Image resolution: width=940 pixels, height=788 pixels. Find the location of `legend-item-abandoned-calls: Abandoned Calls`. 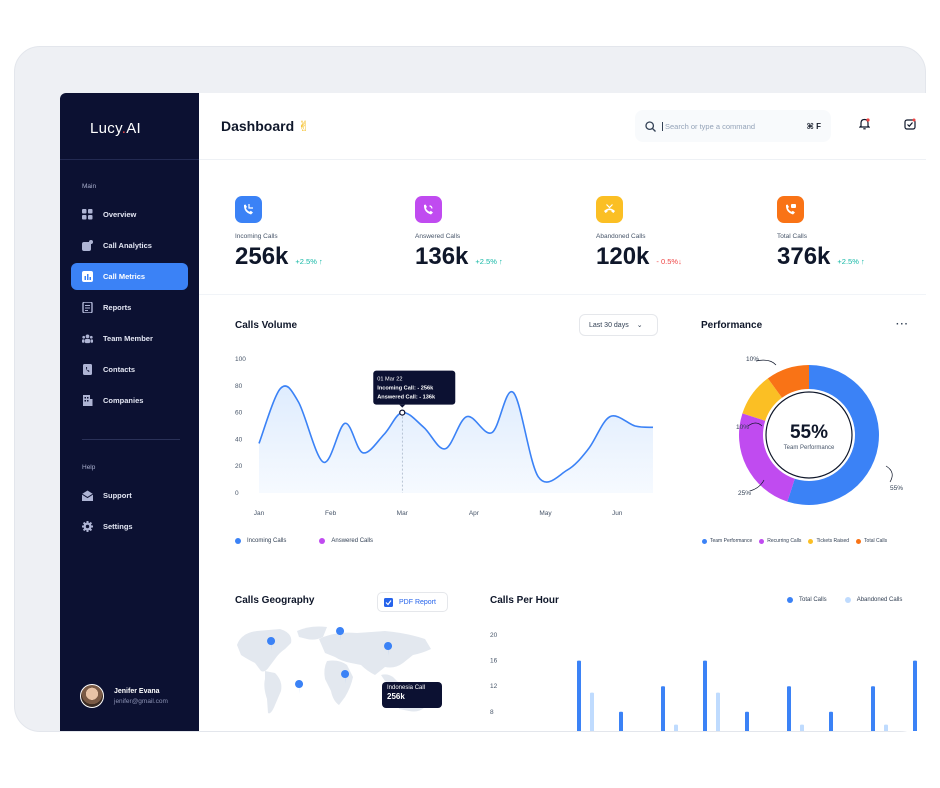

legend-item-abandoned-calls: Abandoned Calls is located at coordinates (879, 600).